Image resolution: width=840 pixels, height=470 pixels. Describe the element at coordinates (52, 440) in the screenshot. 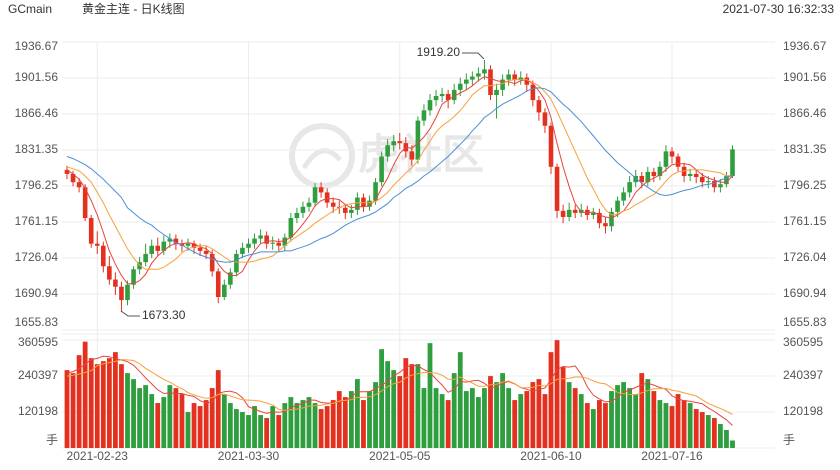

I see `volume-unit: 手` at that location.